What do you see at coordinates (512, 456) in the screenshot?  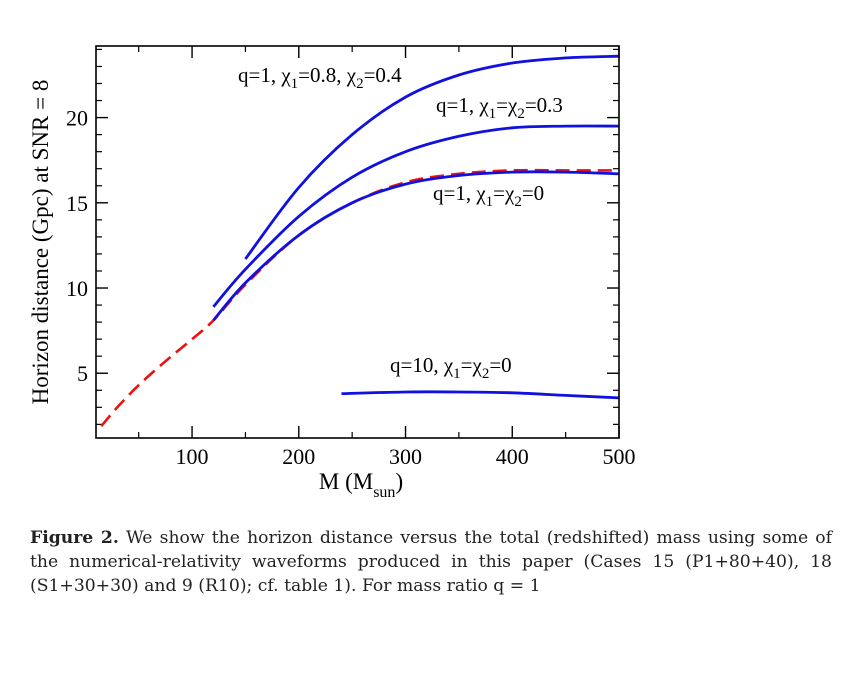 I see `x-tick-label: 400` at bounding box center [512, 456].